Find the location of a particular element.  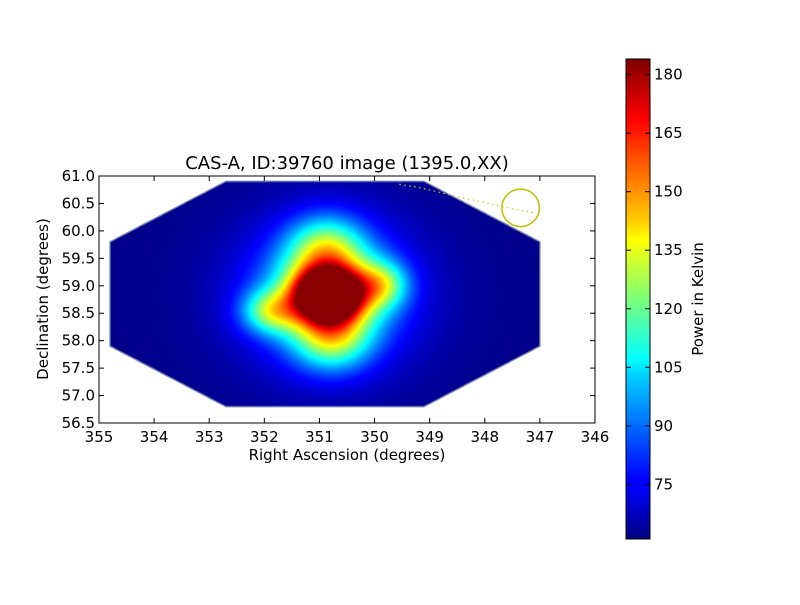

colorbar-ticks: 75 90 105 120 135 150 165 180 is located at coordinates (654, 279).